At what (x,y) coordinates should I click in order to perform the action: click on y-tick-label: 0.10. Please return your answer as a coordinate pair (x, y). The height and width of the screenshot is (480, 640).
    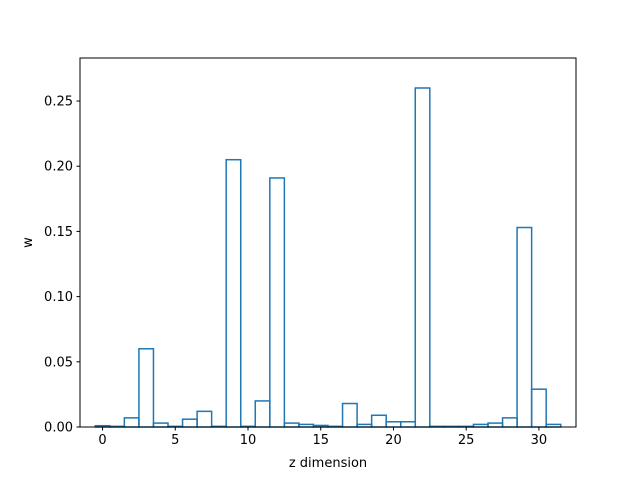
    Looking at the image, I should click on (58, 297).